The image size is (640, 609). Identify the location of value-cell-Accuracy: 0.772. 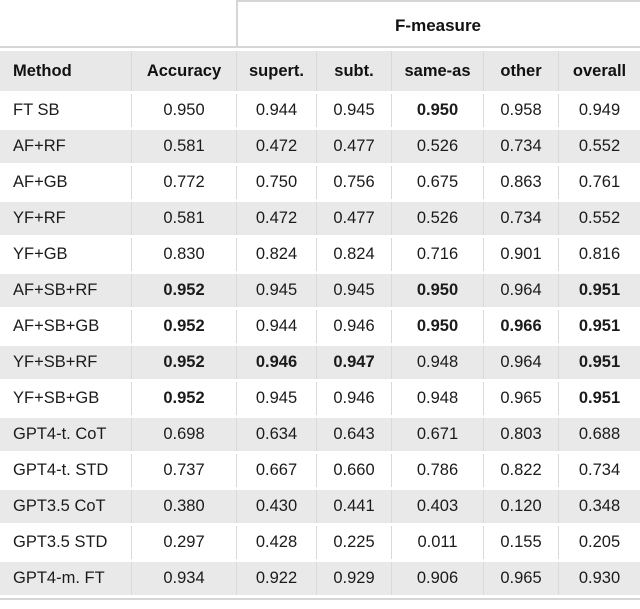
(183, 182).